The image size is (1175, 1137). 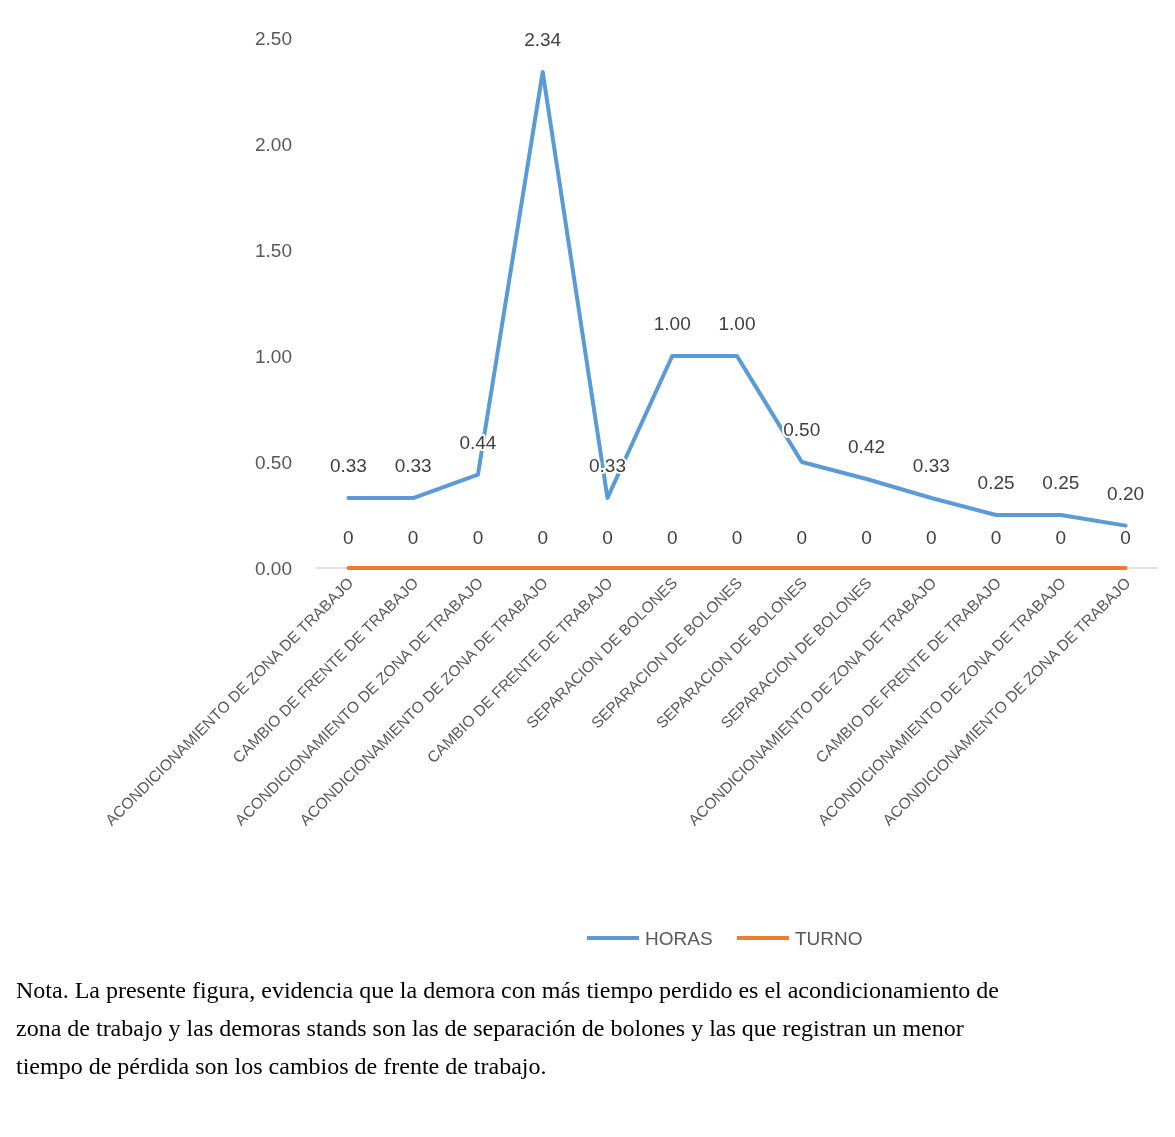 I want to click on y-tick-label: 2.00, so click(x=273, y=144).